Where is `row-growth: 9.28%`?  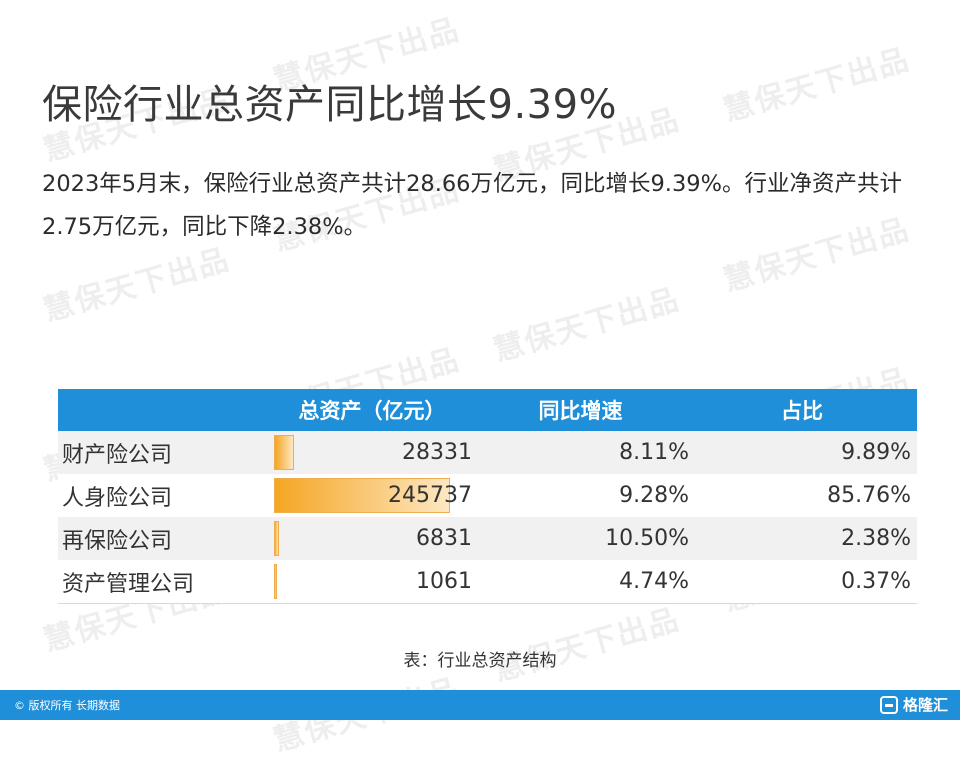 row-growth: 9.28% is located at coordinates (582, 495).